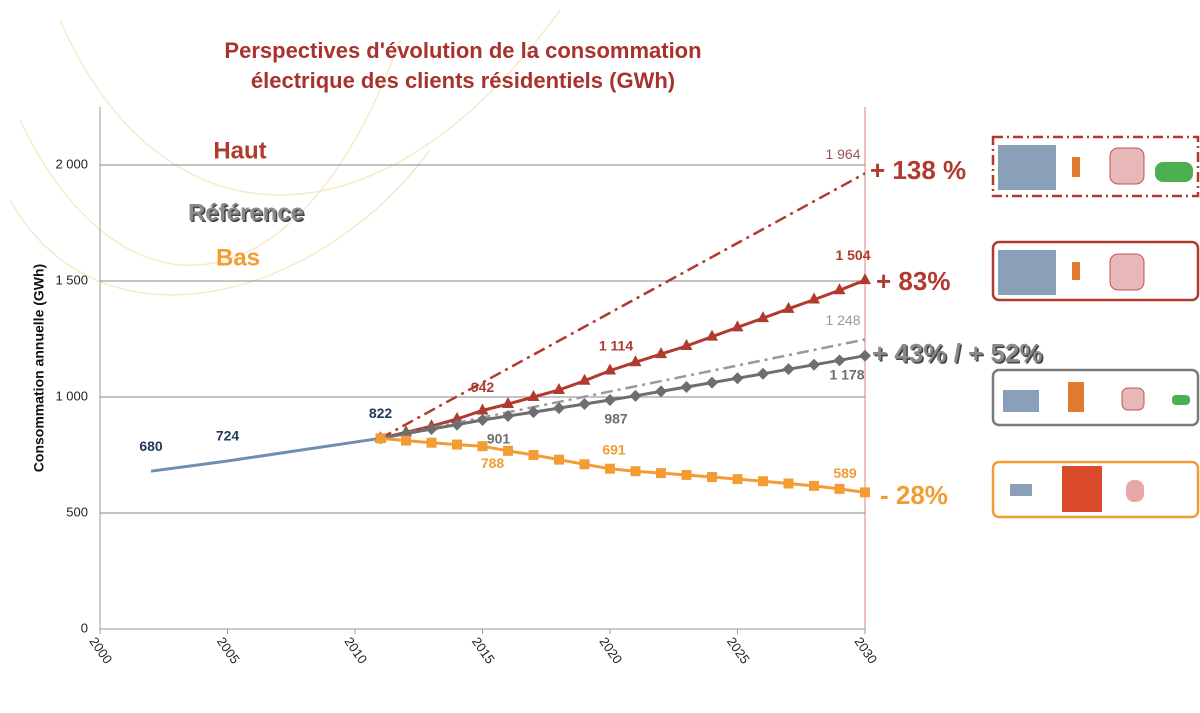 This screenshot has height=713, width=1200. I want to click on data-label: 1 248, so click(842, 320).